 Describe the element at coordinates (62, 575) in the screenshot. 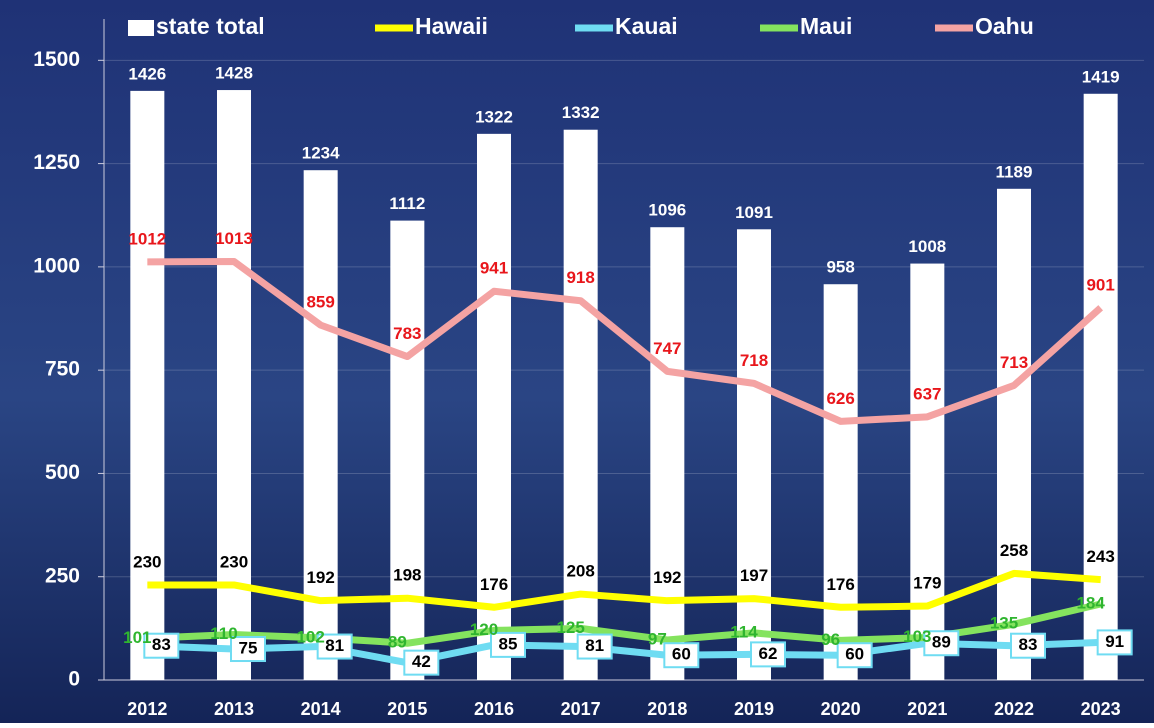

I see `y-tick-label: 250` at that location.